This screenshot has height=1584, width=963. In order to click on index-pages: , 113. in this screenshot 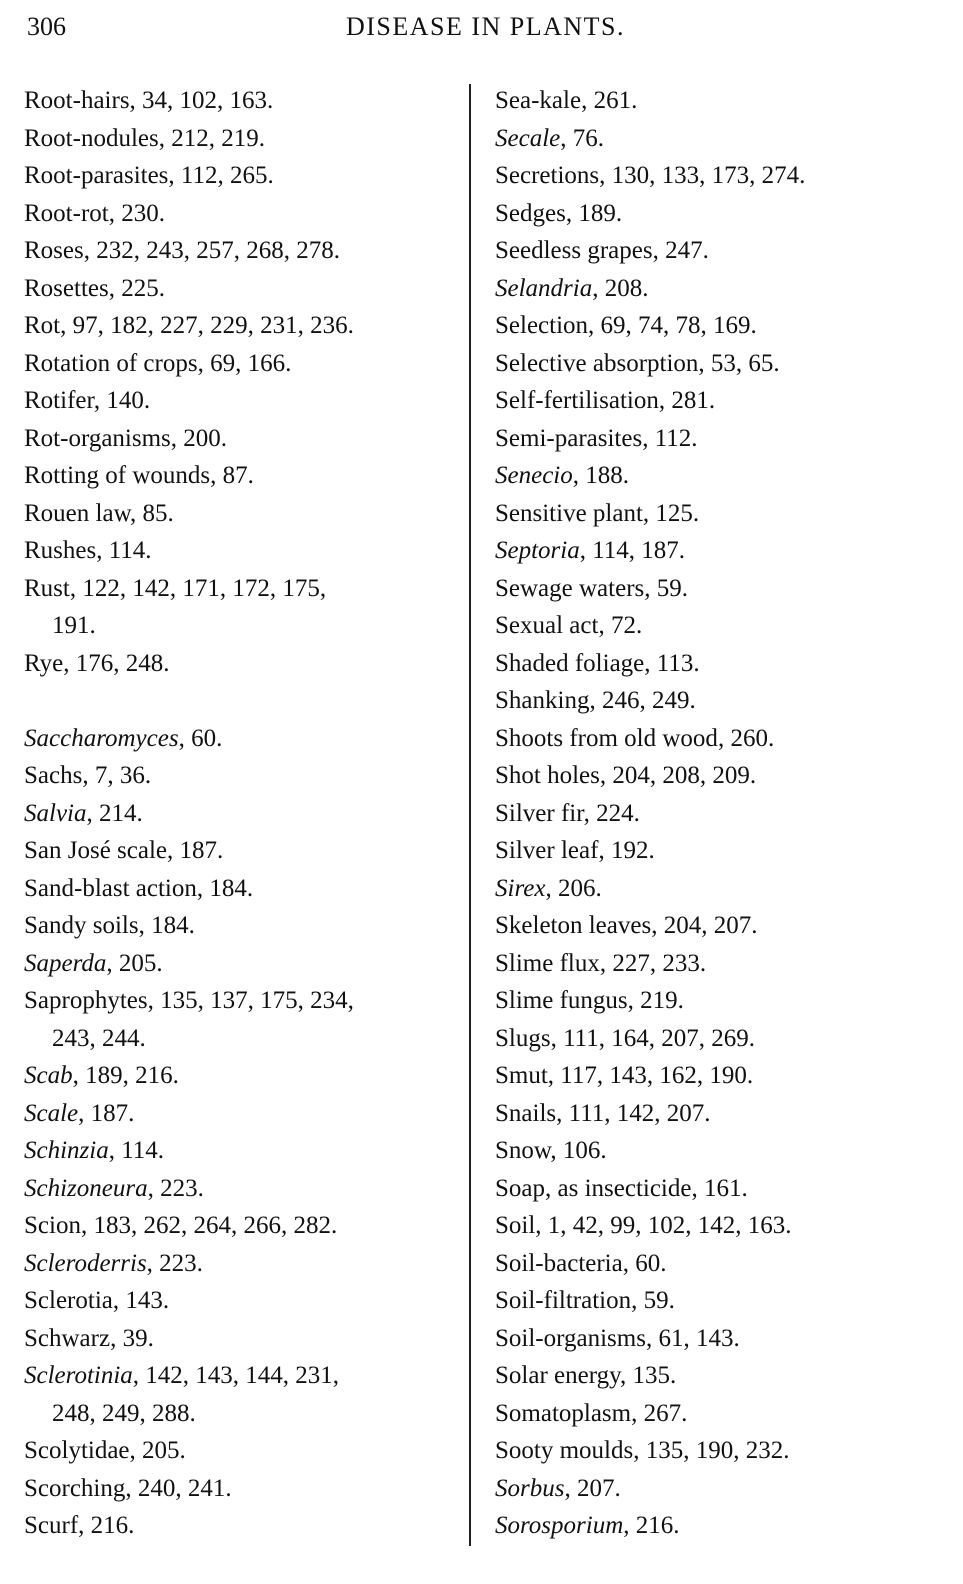, I will do `click(672, 663)`.